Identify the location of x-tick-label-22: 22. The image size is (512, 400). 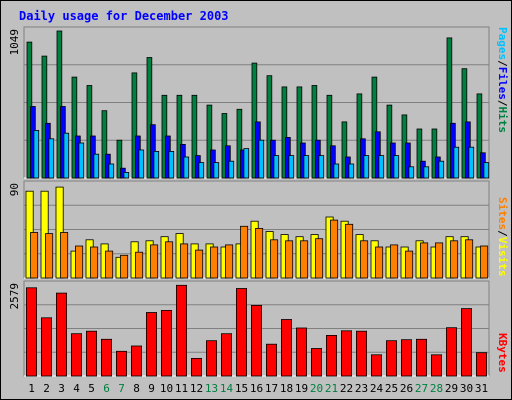
(346, 388).